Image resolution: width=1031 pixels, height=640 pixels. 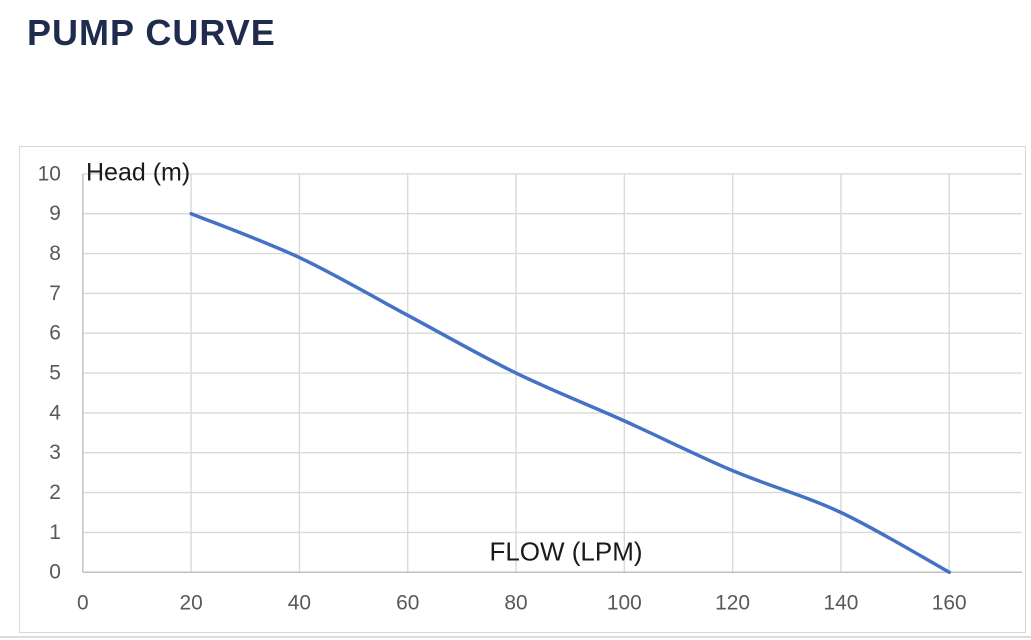 What do you see at coordinates (55, 572) in the screenshot?
I see `y-tick-label: 0` at bounding box center [55, 572].